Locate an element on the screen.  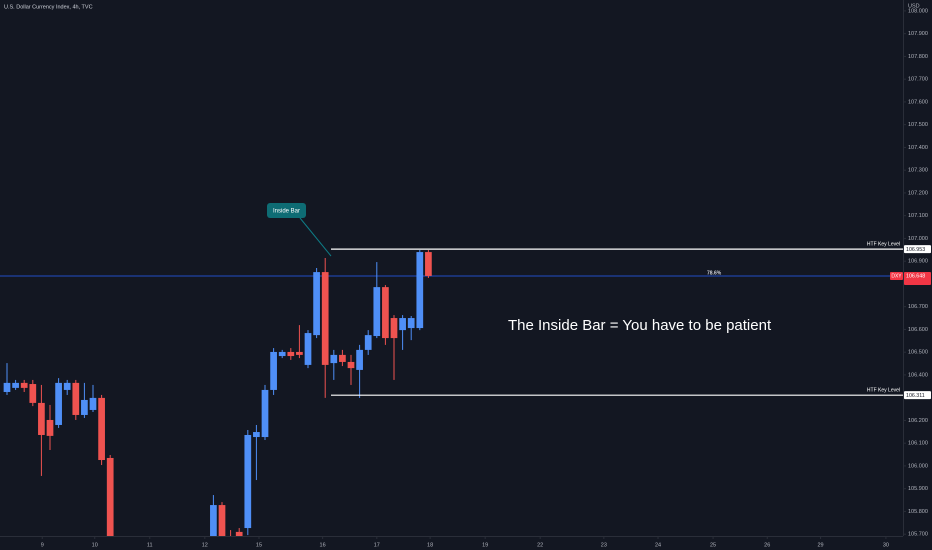
chart-title: U.S. Dollar Currency Index, 4h, TVC is located at coordinates (48, 7).